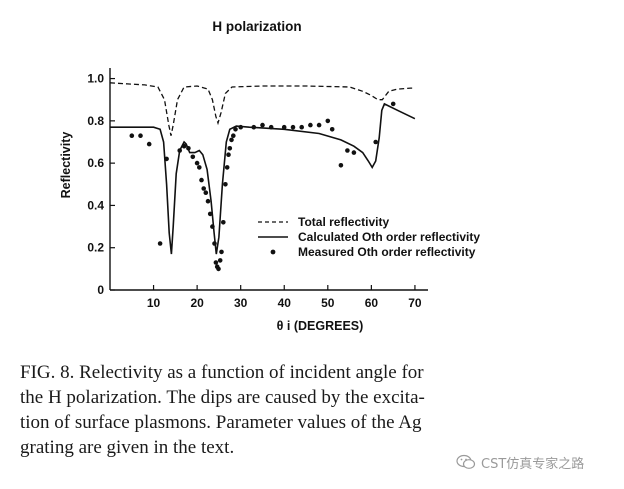 This screenshot has height=489, width=624. Describe the element at coordinates (100, 290) in the screenshot. I see `y-tick-label: 0` at that location.